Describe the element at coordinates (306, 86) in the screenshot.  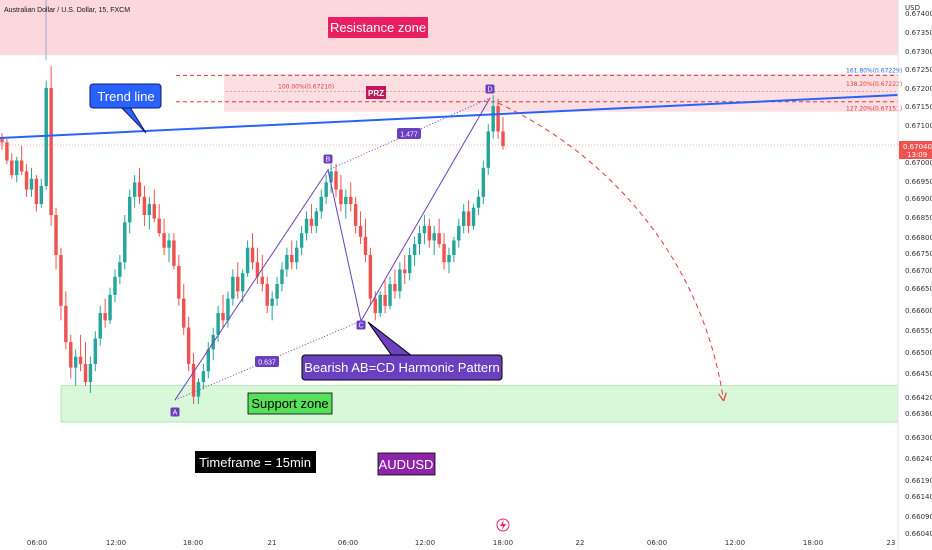
I see `fib-label-100: 100.00%(0.67210)` at that location.